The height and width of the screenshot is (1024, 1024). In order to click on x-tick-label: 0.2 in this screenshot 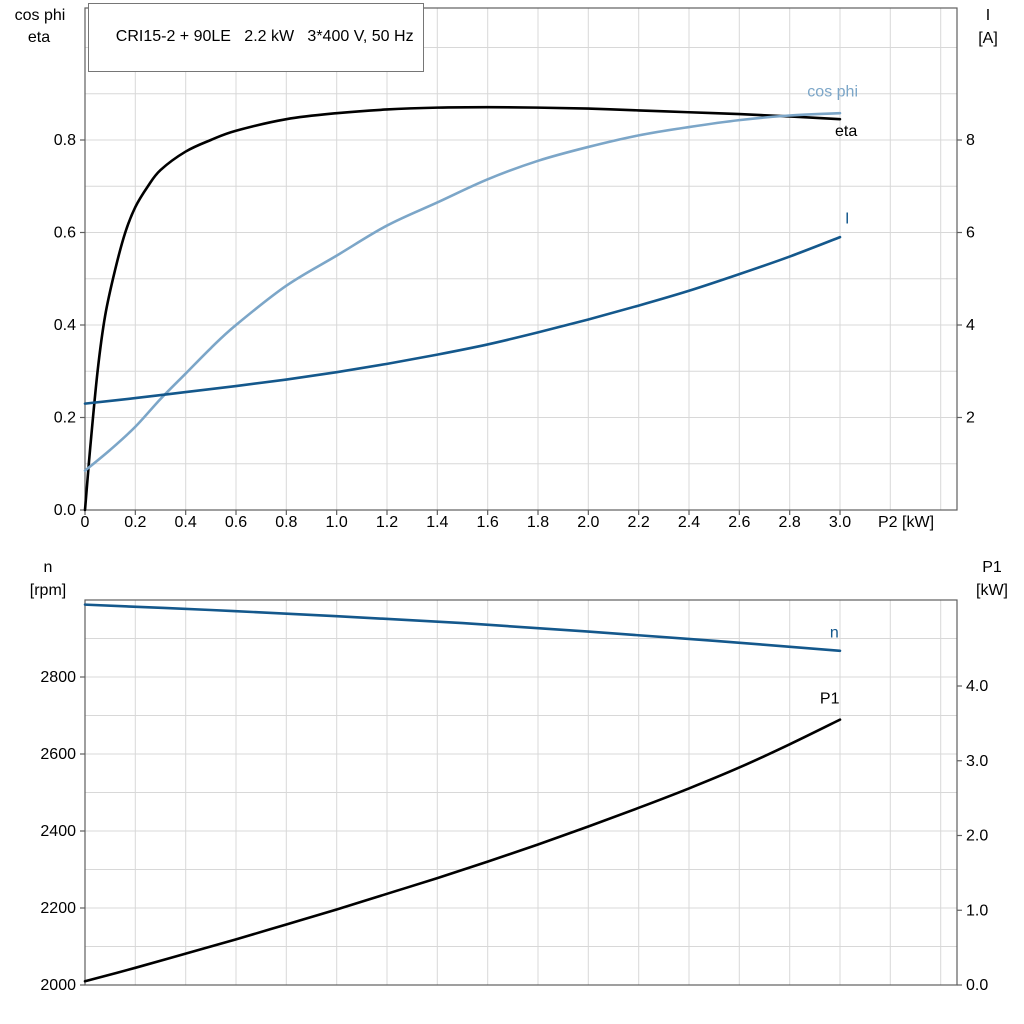, I will do `click(135, 522)`.